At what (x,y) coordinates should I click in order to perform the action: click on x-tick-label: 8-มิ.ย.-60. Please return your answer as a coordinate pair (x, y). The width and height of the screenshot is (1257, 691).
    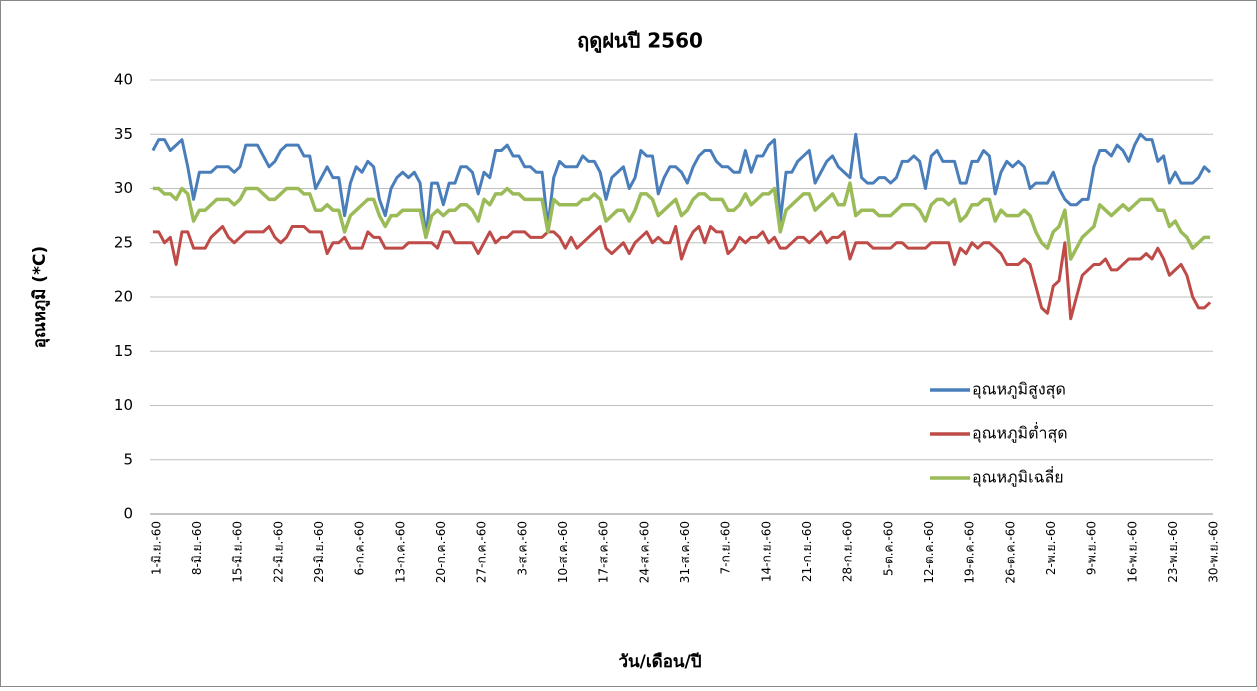
    Looking at the image, I should click on (197, 548).